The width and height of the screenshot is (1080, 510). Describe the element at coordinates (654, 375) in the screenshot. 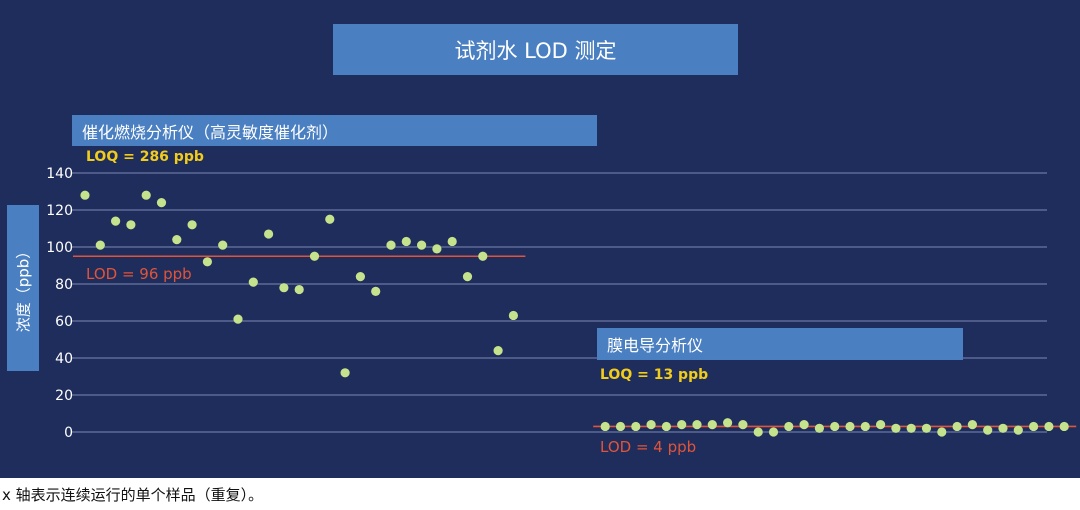

I see `instrument-2-loq: LOQ = 13 ppb` at that location.